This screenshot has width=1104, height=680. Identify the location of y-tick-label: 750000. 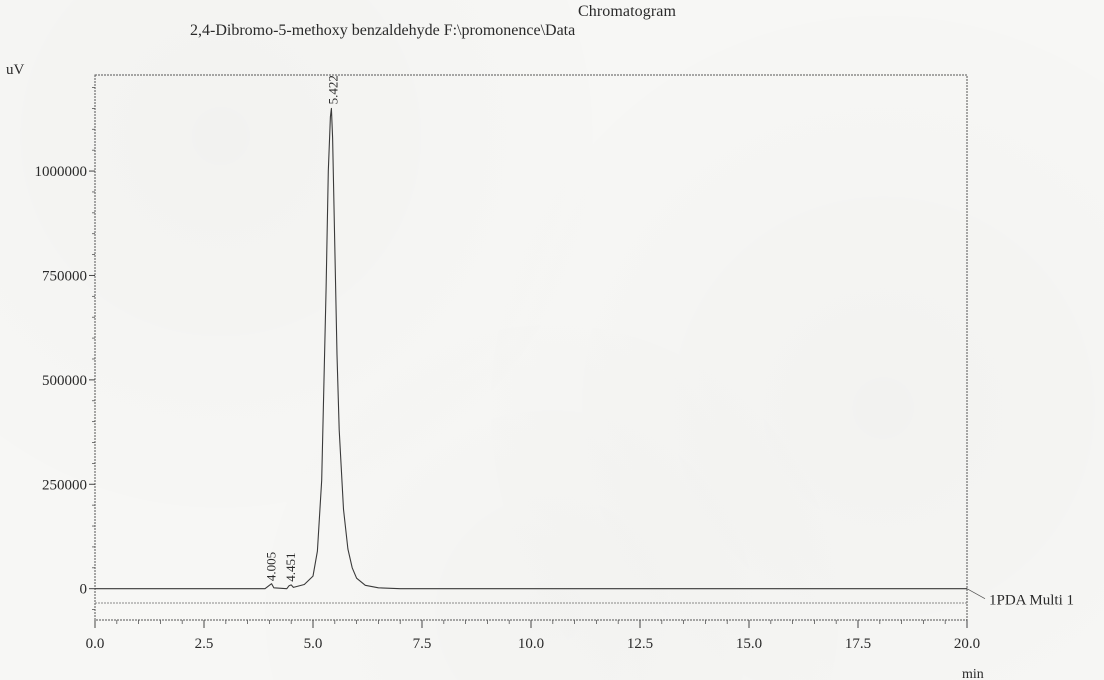
(64, 276).